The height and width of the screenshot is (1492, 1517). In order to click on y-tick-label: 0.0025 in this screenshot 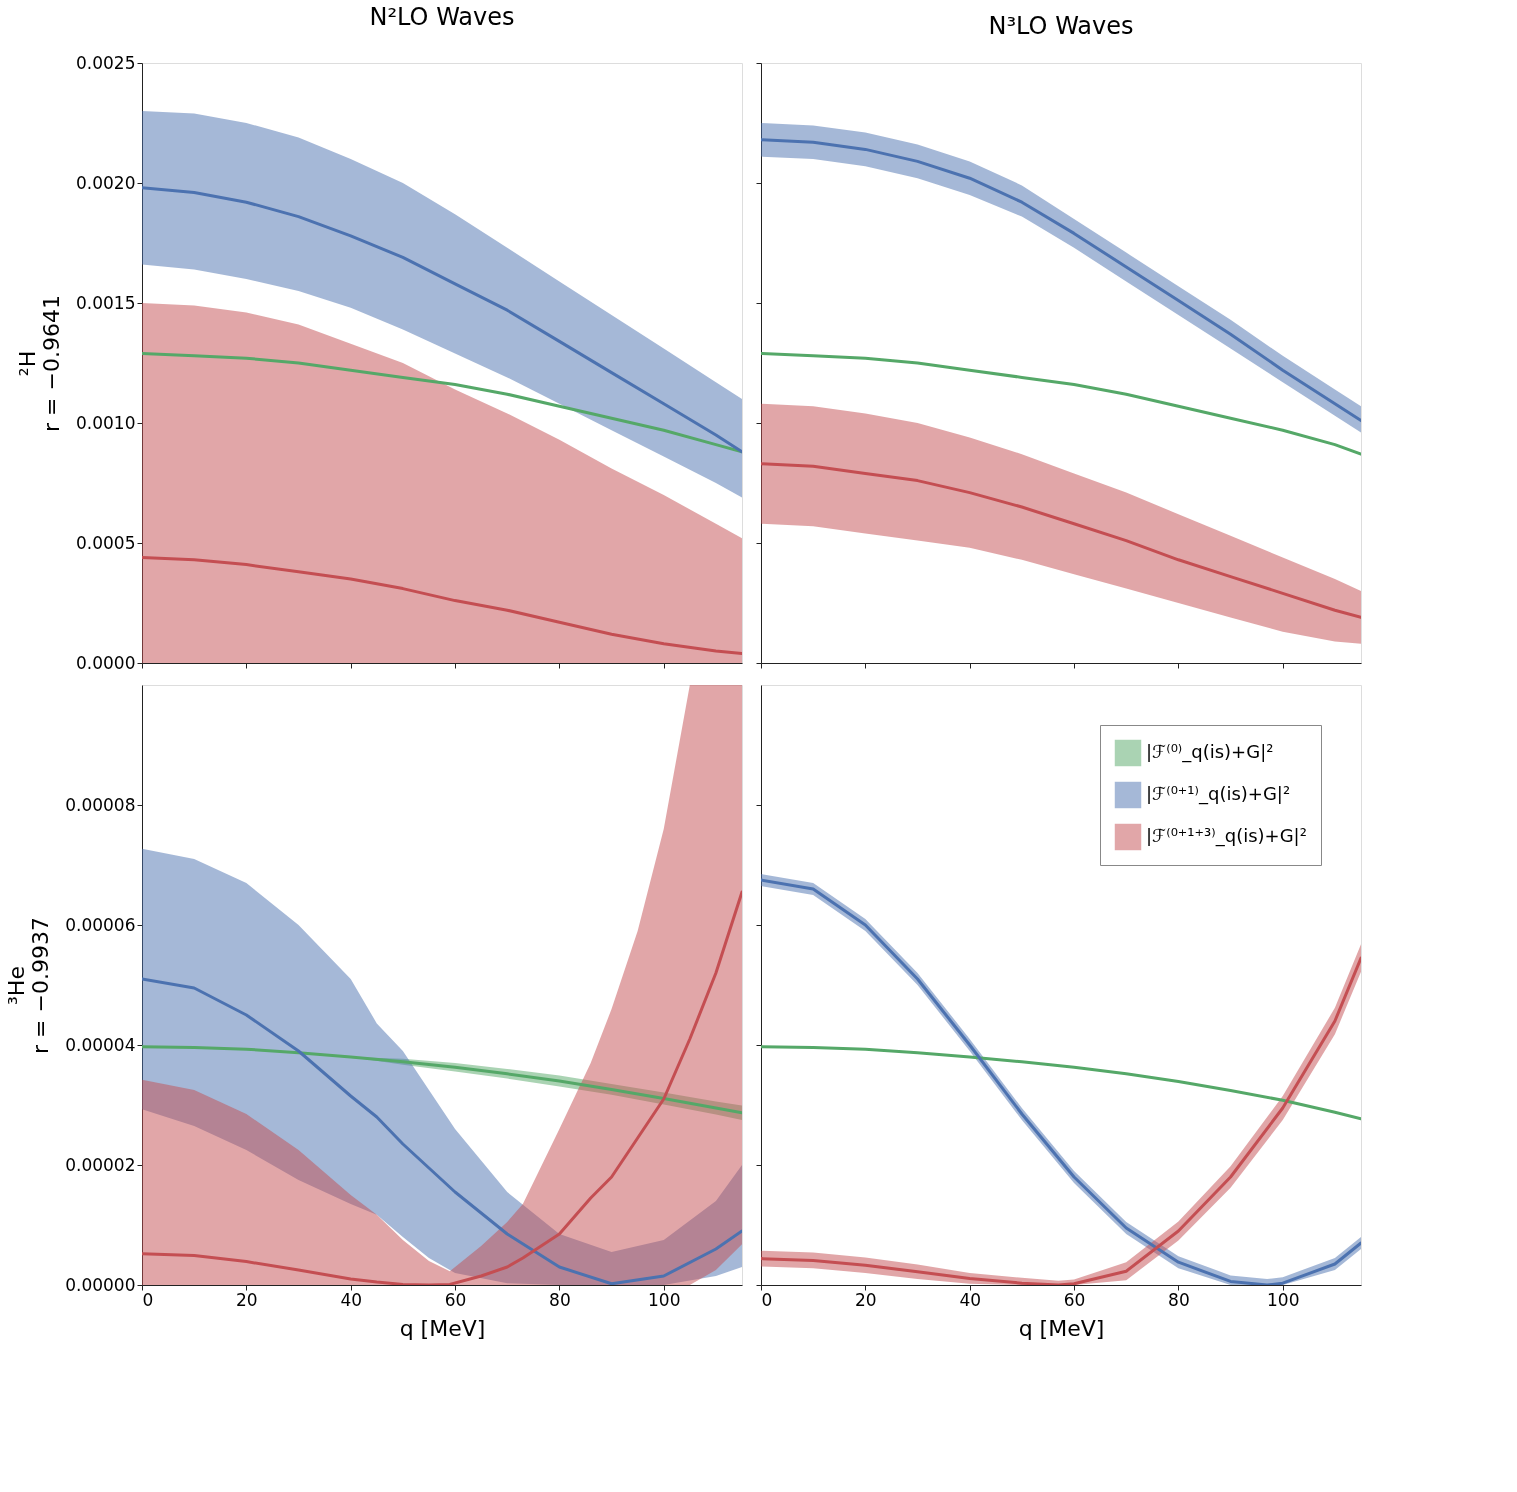, I will do `click(106, 62)`.